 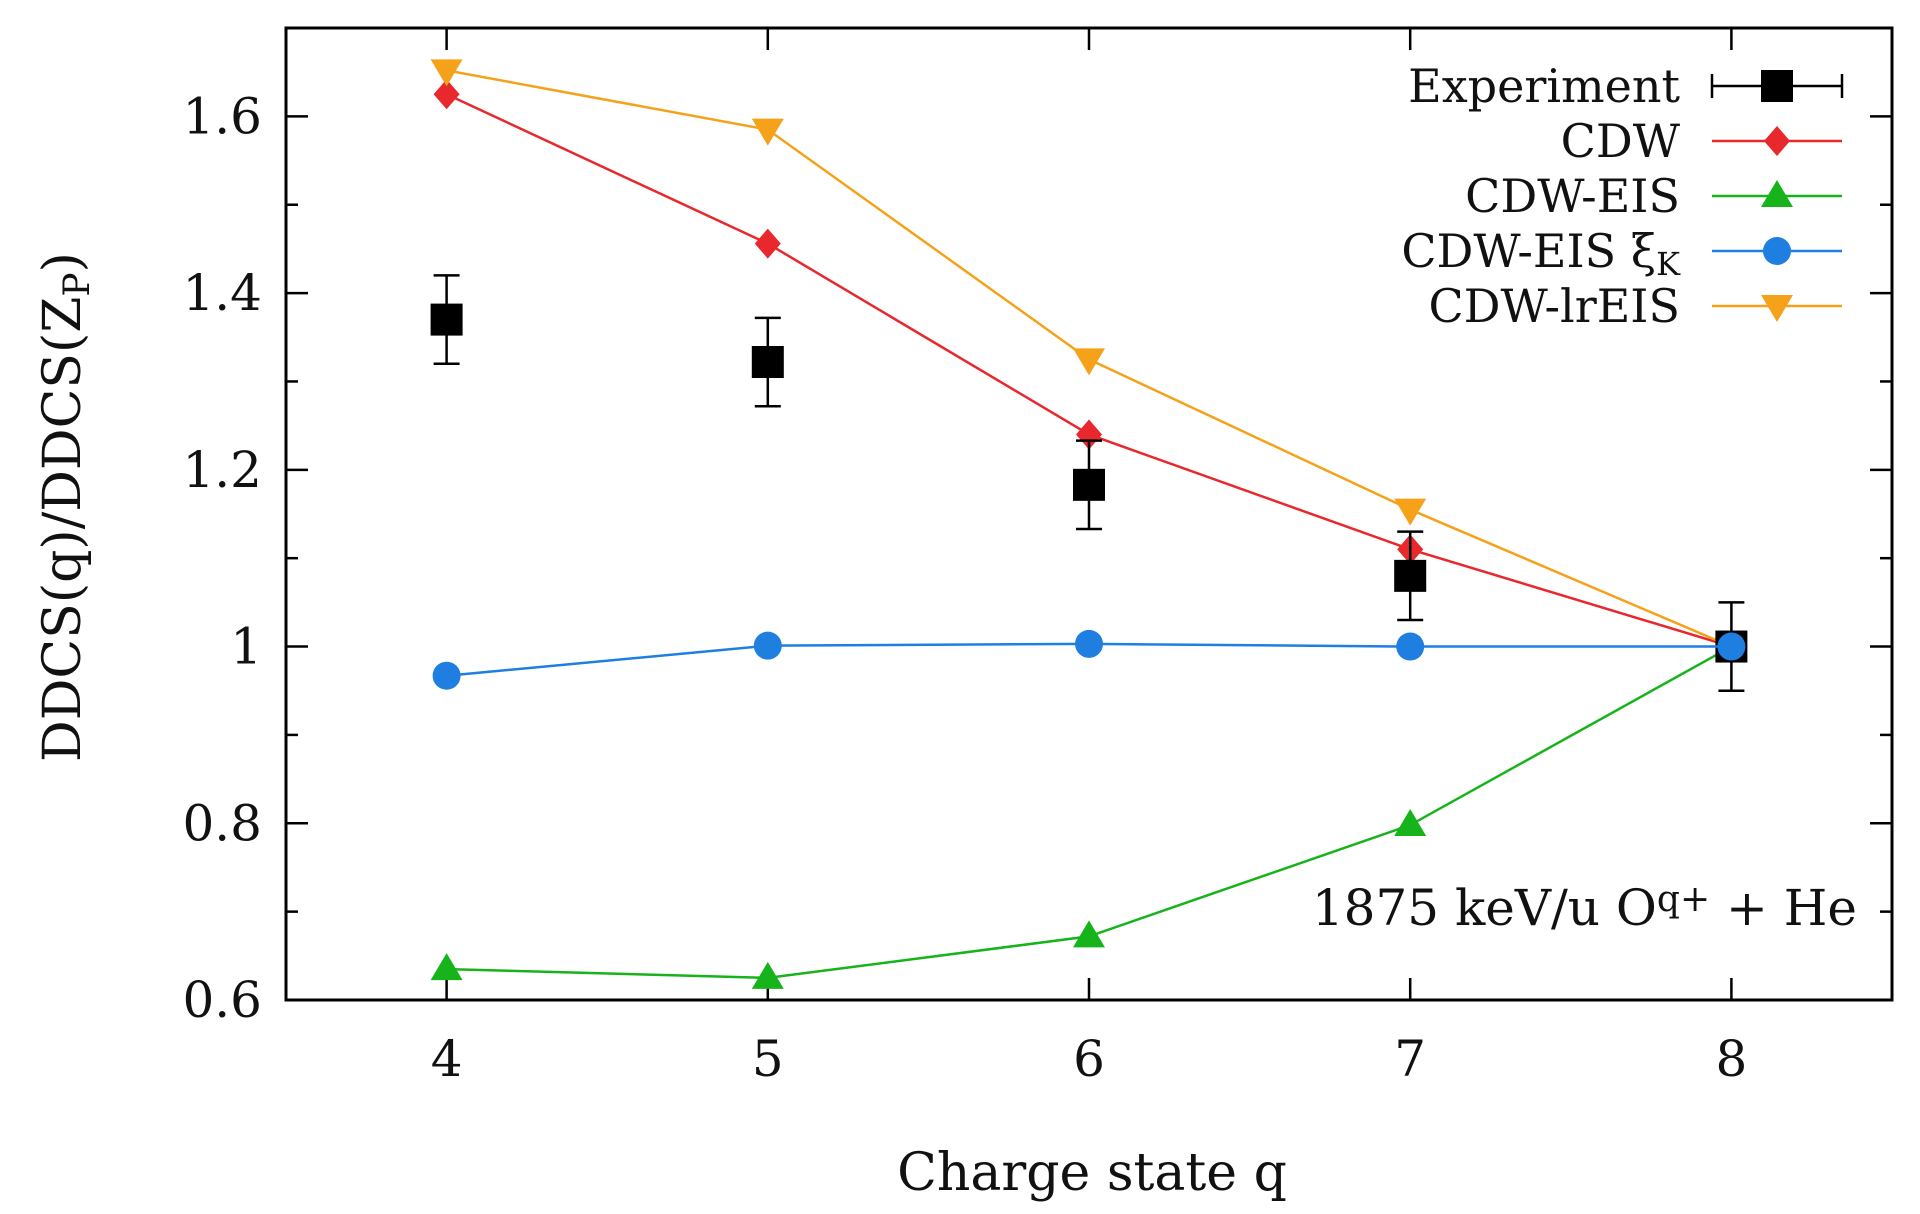 What do you see at coordinates (1484, 908) in the screenshot?
I see `annotation-main: 1875 keV/u O` at bounding box center [1484, 908].